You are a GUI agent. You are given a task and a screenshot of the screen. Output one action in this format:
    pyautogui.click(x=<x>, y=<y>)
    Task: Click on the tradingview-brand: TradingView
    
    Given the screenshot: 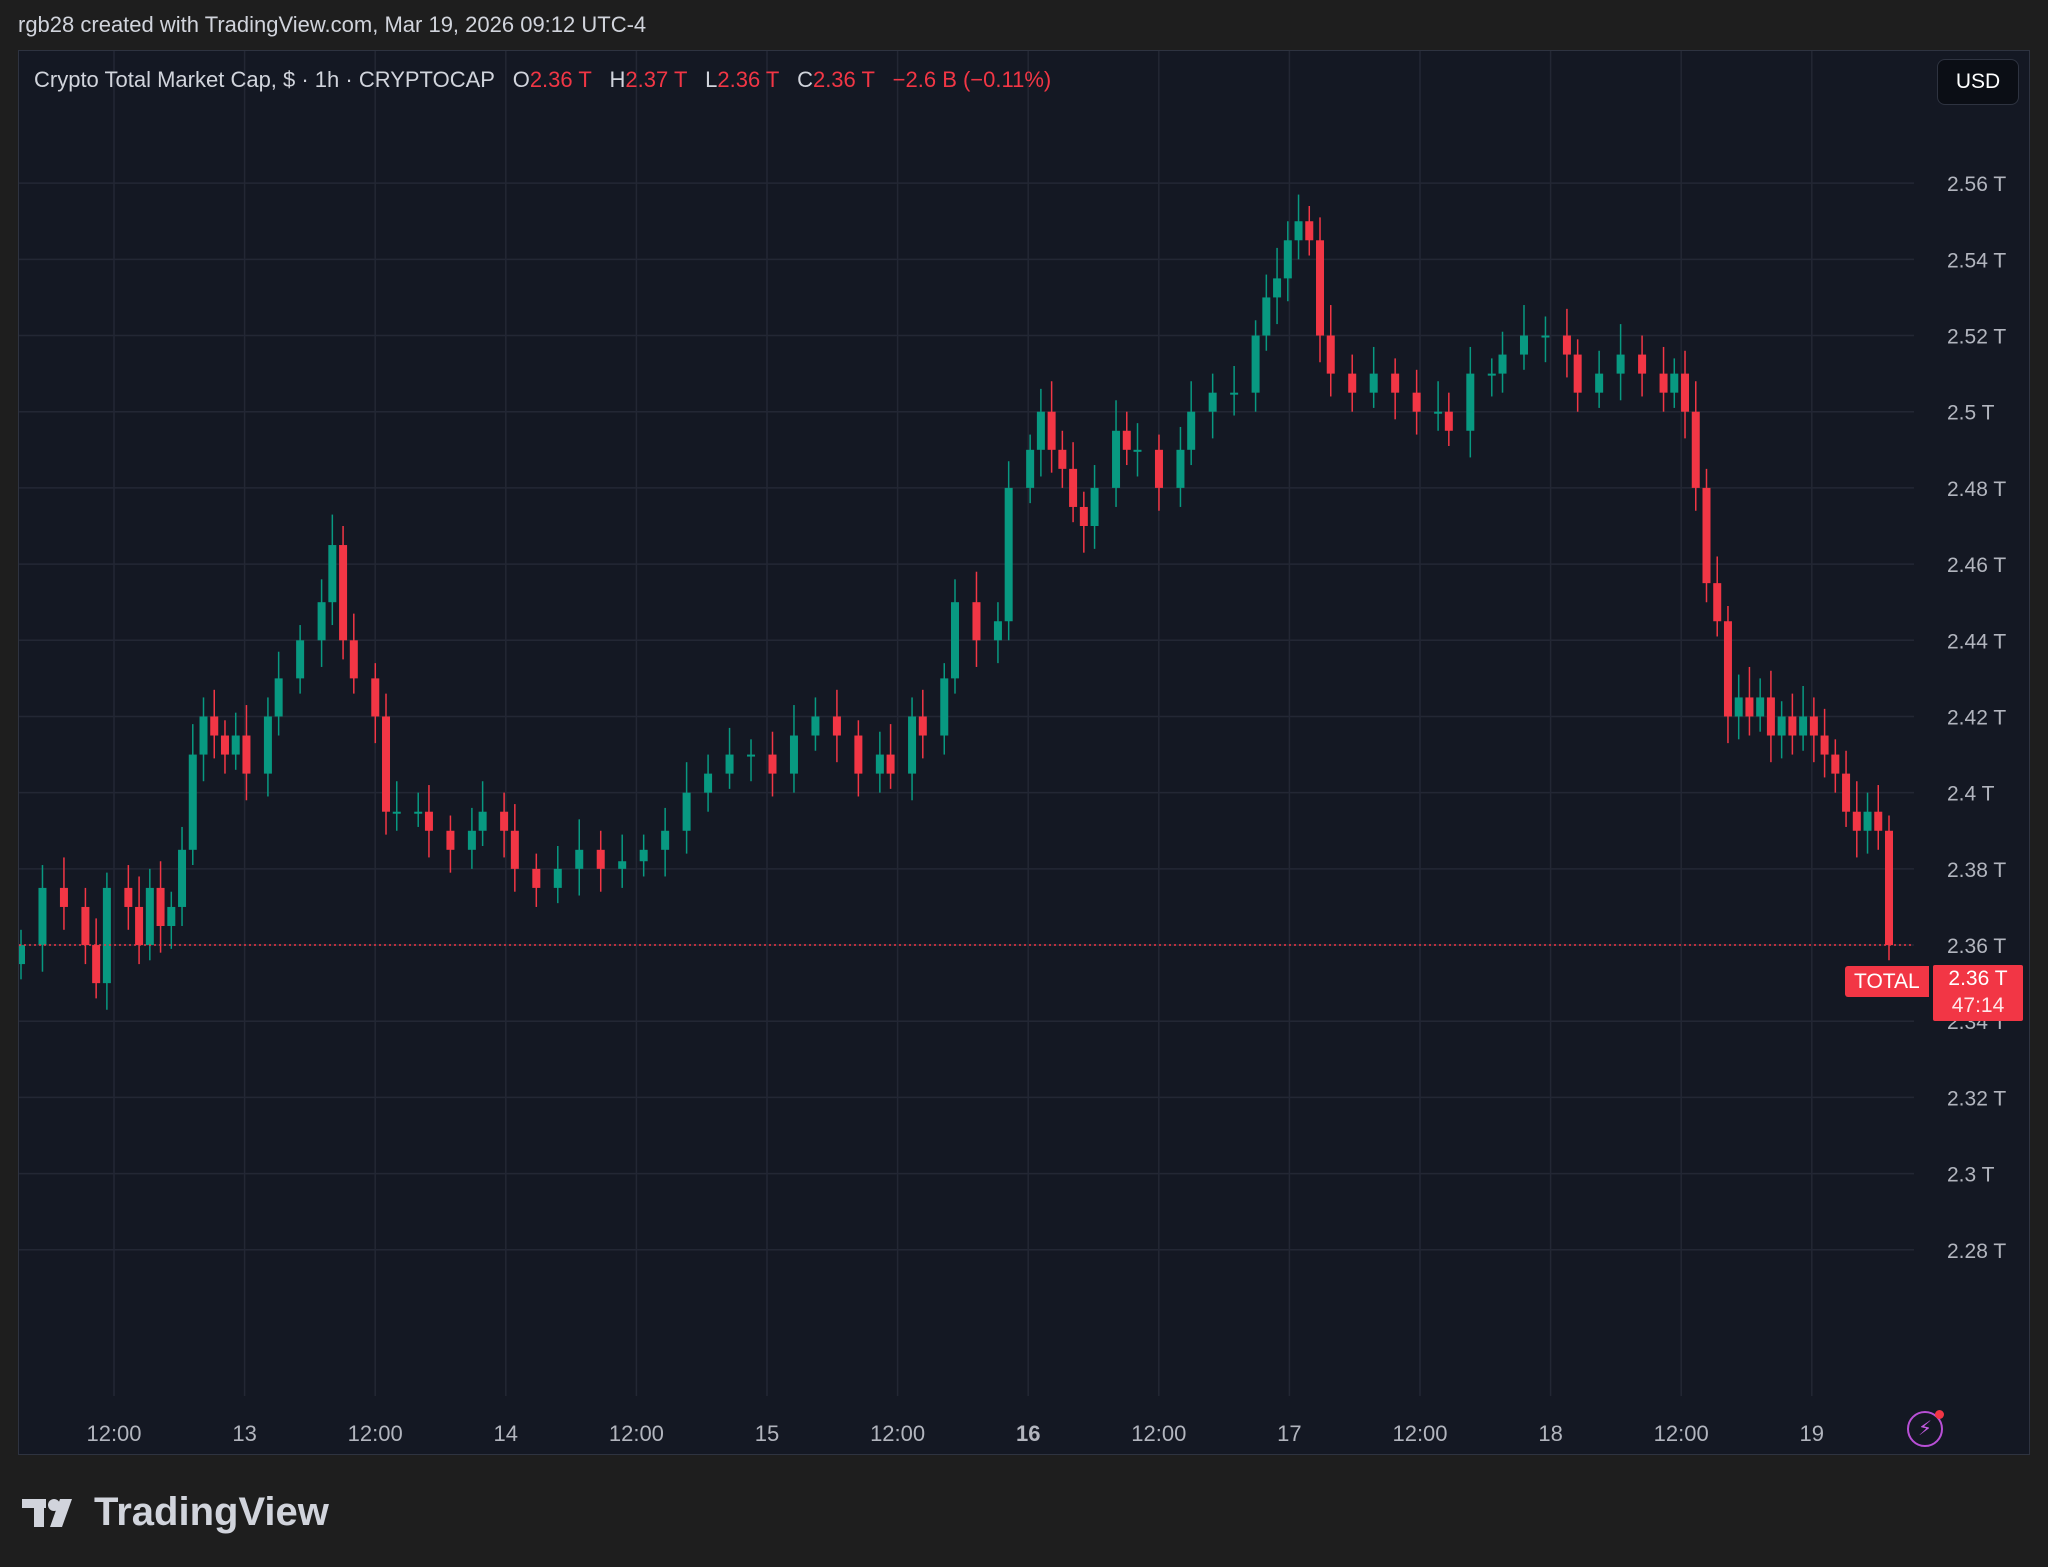 What is the action you would take?
    pyautogui.click(x=175, y=1512)
    